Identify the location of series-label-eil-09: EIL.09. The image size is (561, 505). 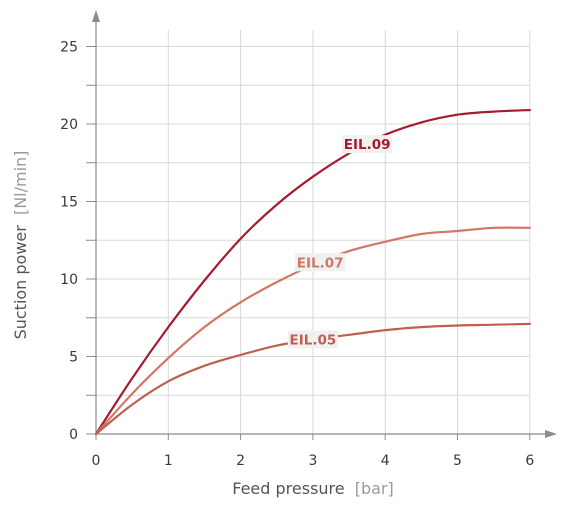
(367, 145).